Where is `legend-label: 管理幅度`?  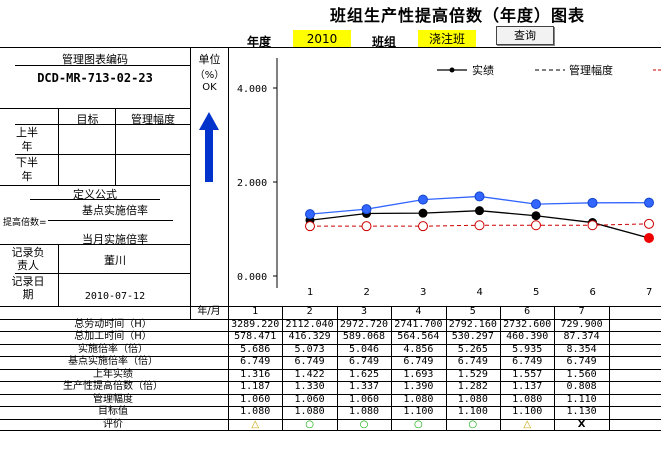
legend-label: 管理幅度 is located at coordinates (591, 70).